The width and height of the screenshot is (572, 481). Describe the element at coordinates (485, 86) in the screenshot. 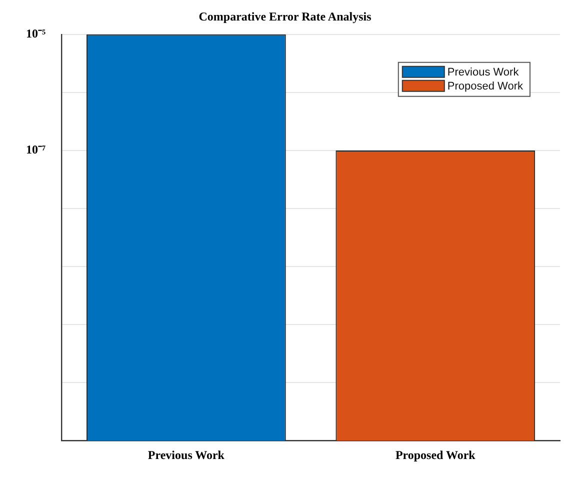

I see `legend-label: Proposed Work` at that location.